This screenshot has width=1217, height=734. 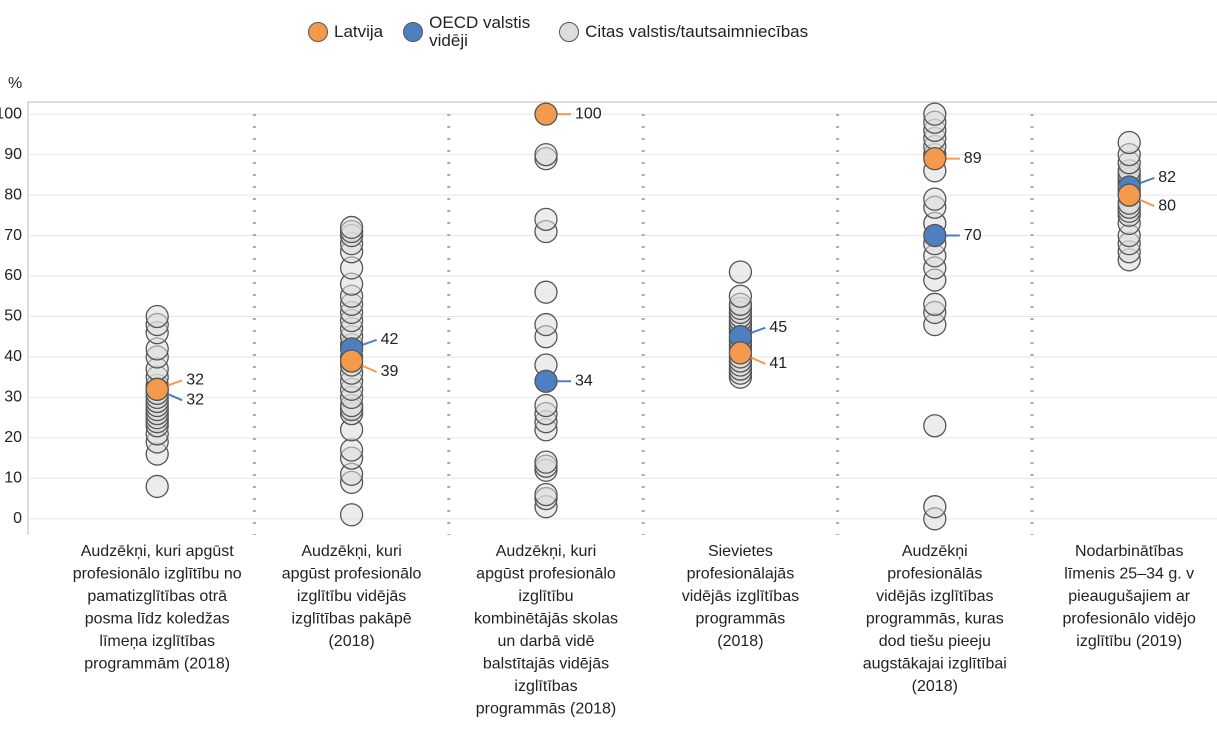 I want to click on y-tick-label: 80, so click(x=13, y=194).